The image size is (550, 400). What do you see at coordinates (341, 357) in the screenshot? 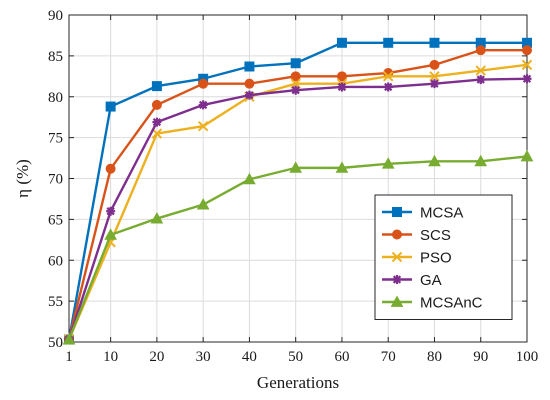
I see `x-tick-label: 60` at bounding box center [341, 357].